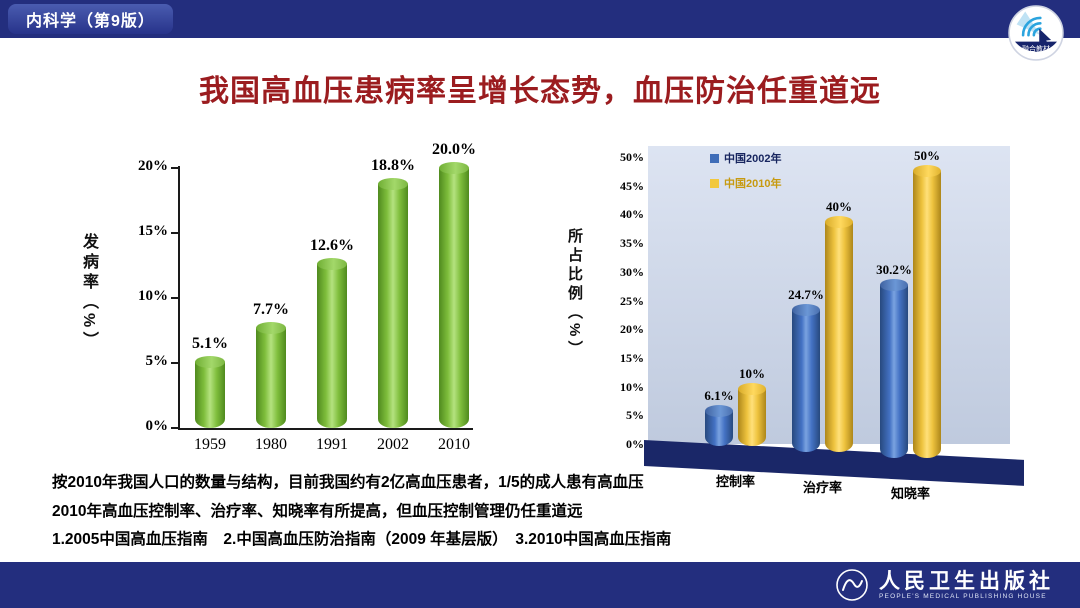  I want to click on right-x-label-治疗率: 治疗率, so click(822, 487).